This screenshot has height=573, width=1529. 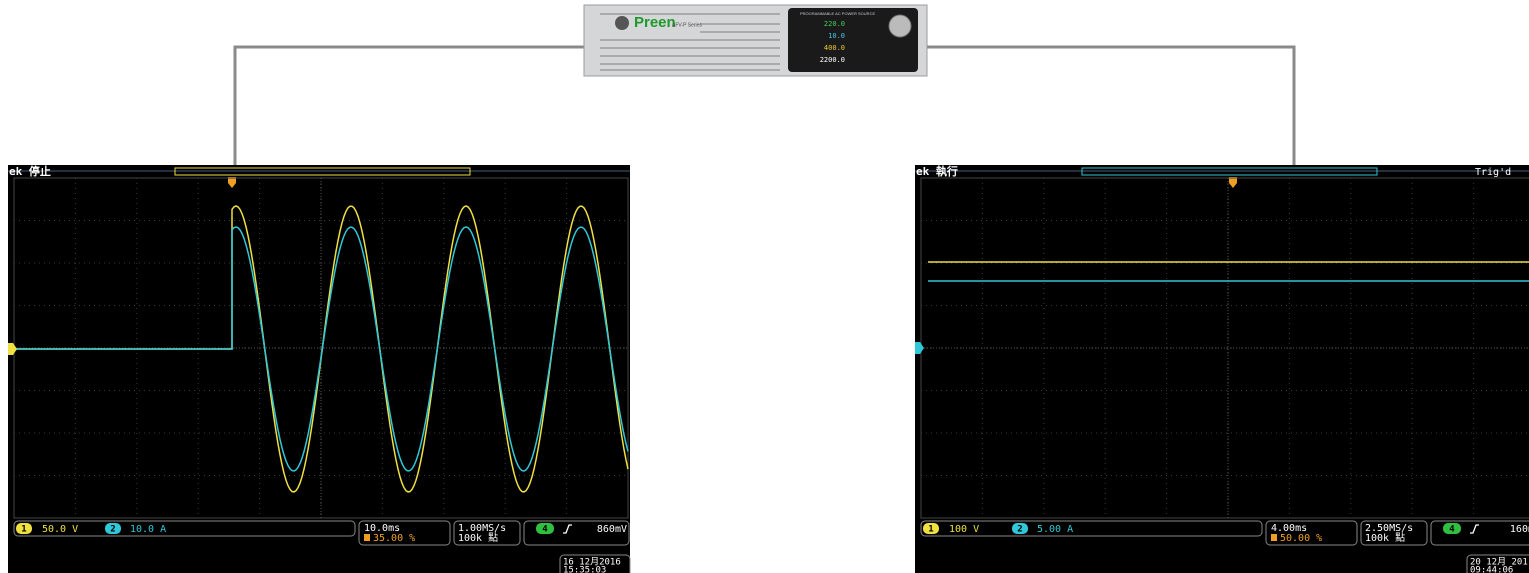 I want to click on status: ek 停止, so click(x=30, y=171).